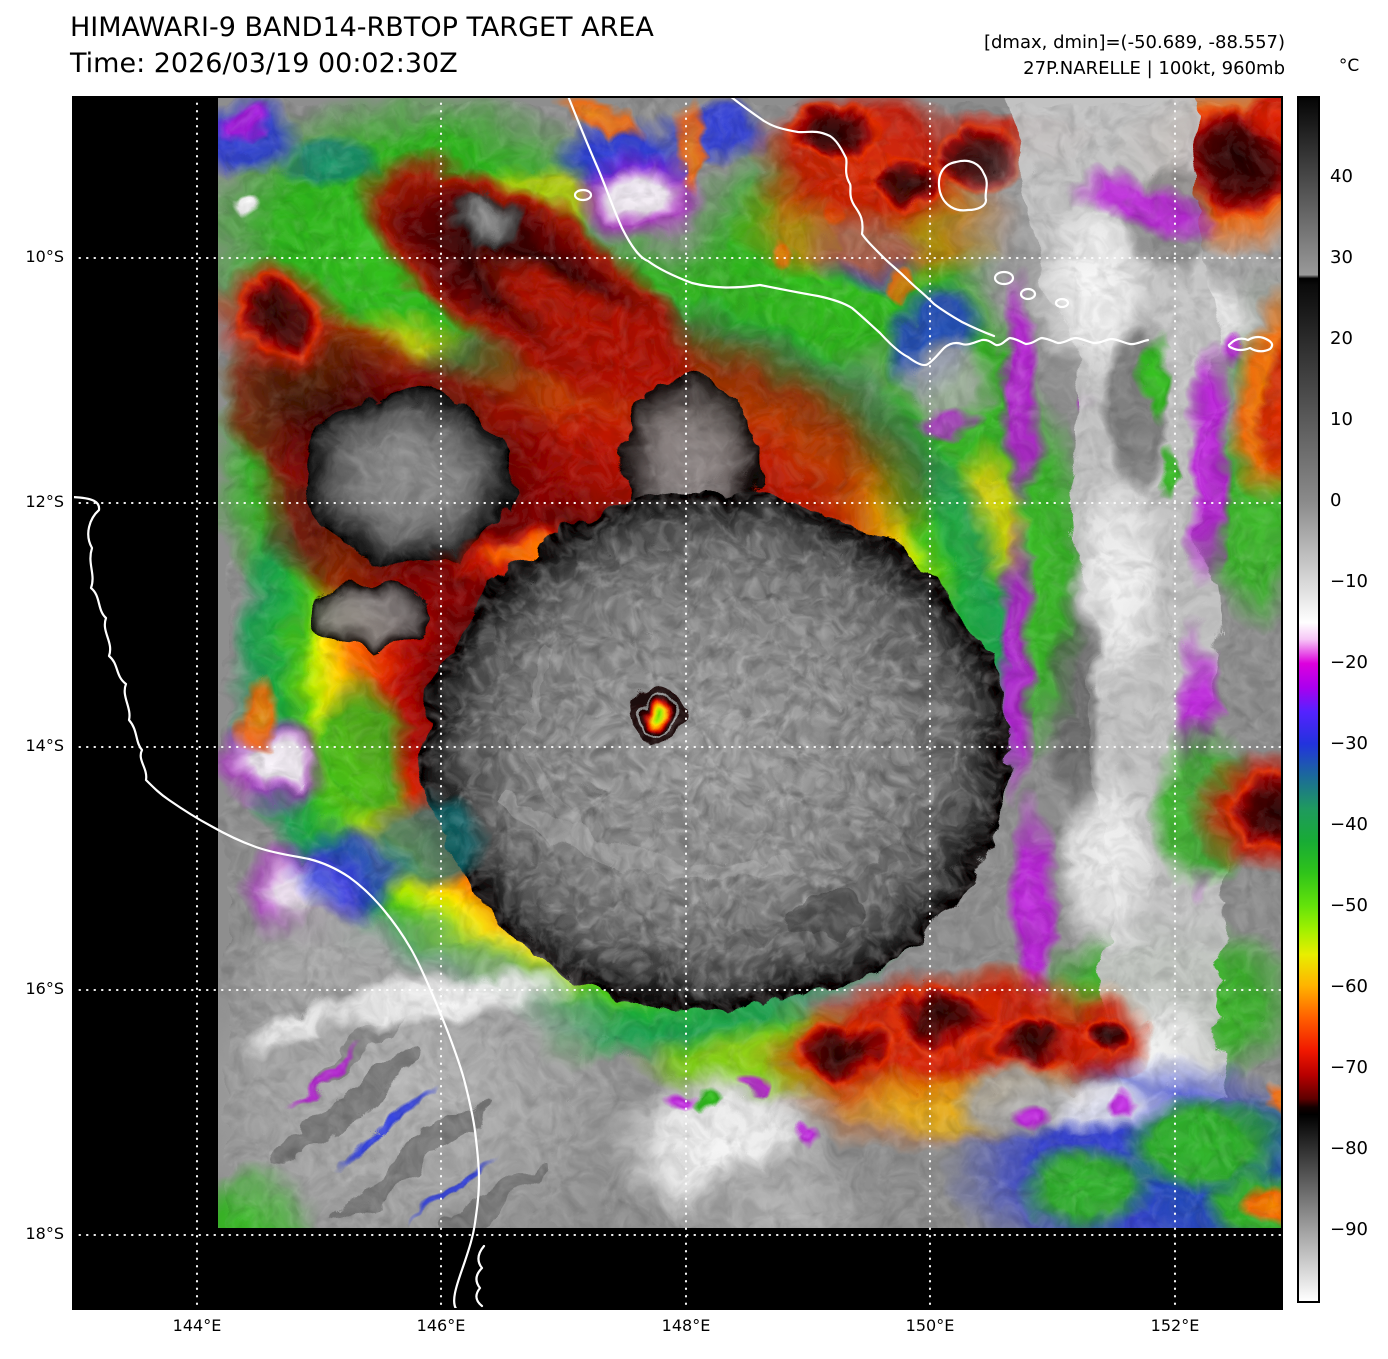 The width and height of the screenshot is (1388, 1359). What do you see at coordinates (44, 745) in the screenshot?
I see `lat-label: 14°S` at bounding box center [44, 745].